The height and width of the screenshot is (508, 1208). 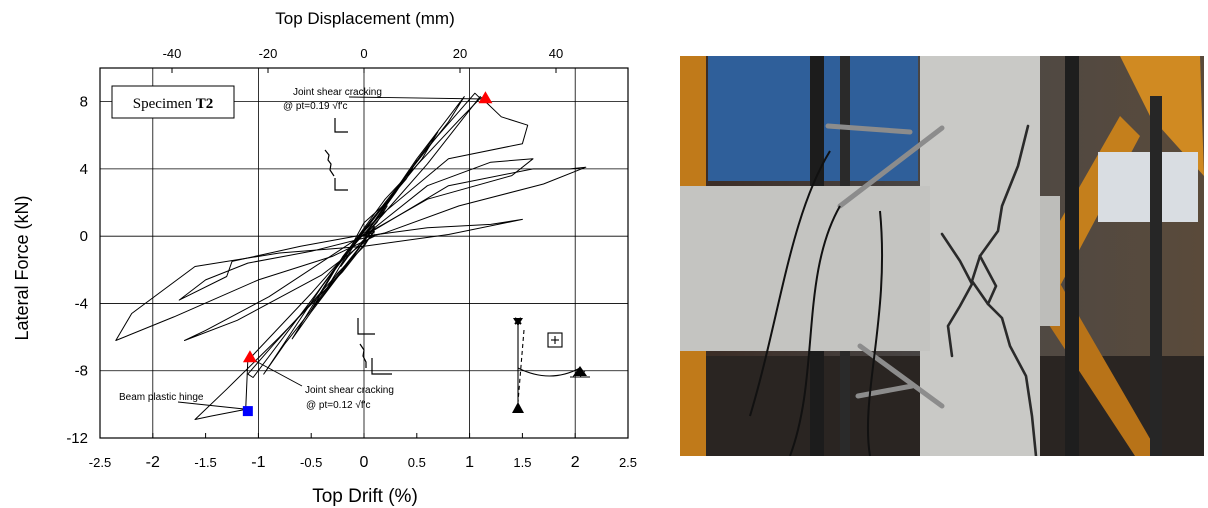 What do you see at coordinates (161, 397) in the screenshot?
I see `hinge-label: Beam plastic hinge` at bounding box center [161, 397].